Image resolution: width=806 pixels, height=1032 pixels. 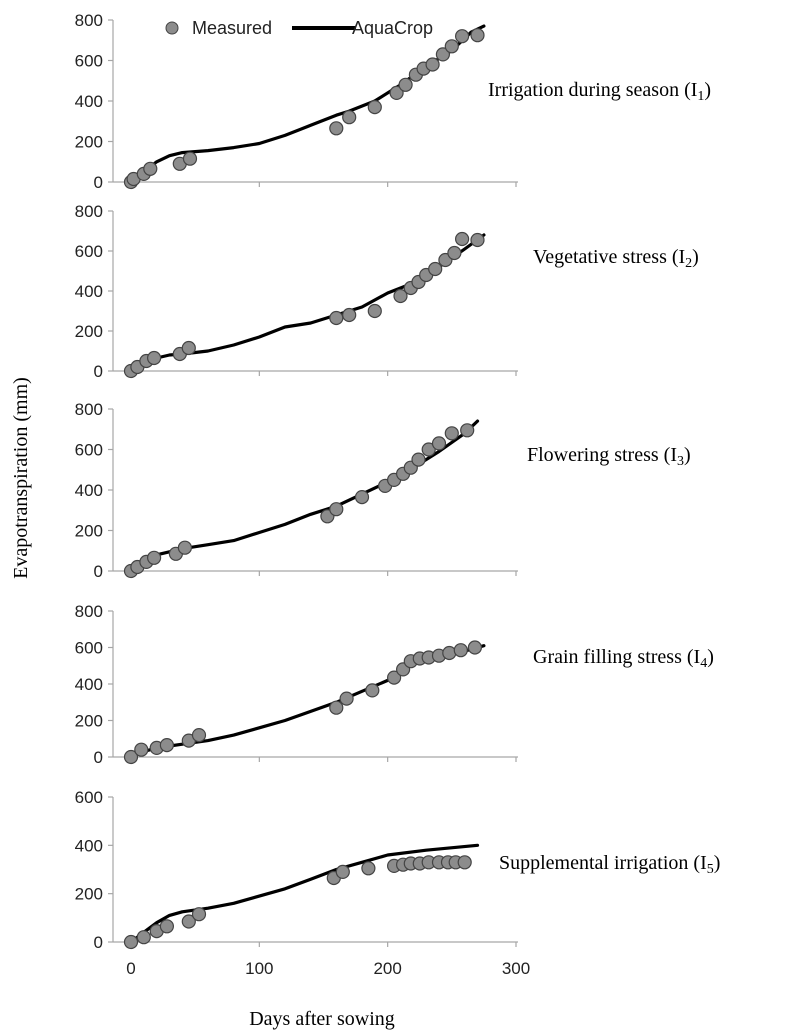 I want to click on panel-label-subscript: 5, so click(x=710, y=869).